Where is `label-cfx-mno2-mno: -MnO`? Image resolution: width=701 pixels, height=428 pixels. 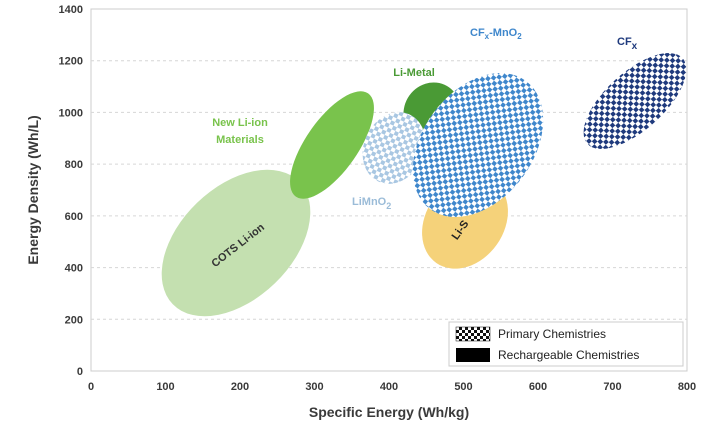
label-cfx-mno2-mno: -MnO is located at coordinates (503, 33).